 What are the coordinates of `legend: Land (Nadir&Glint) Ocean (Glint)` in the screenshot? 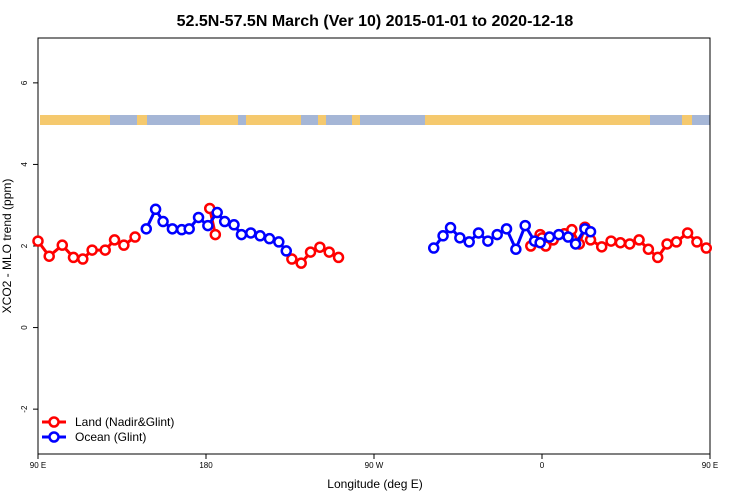 It's located at (108, 429).